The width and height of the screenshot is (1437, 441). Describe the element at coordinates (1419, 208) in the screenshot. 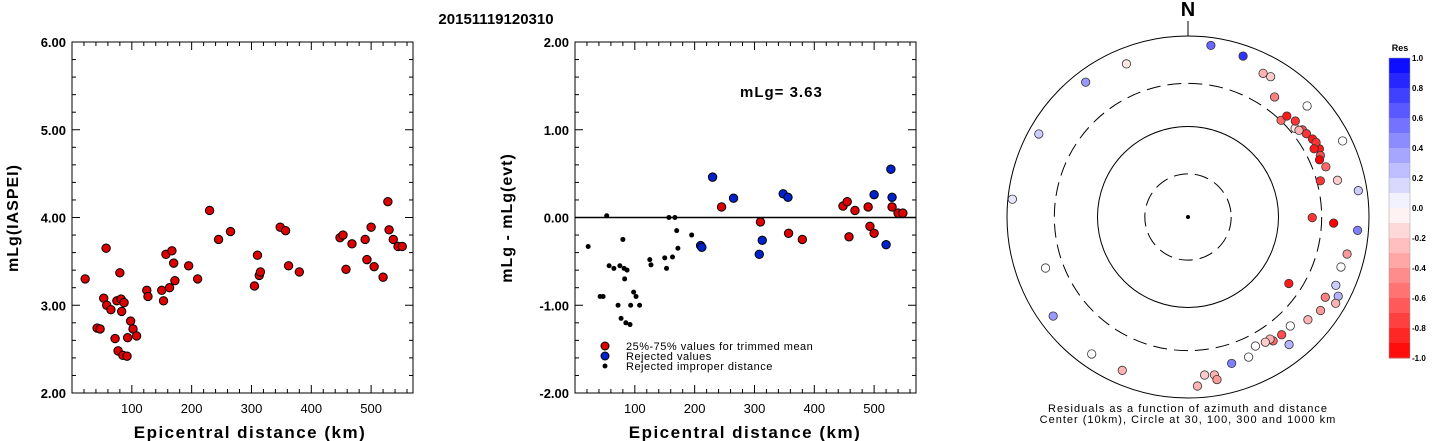

I see `colorbar-ticks: 1.0 0.8 0.6 0.4 0.2 0.0 -0.2 -0.4 -0.6 -0.8 -1.0` at that location.